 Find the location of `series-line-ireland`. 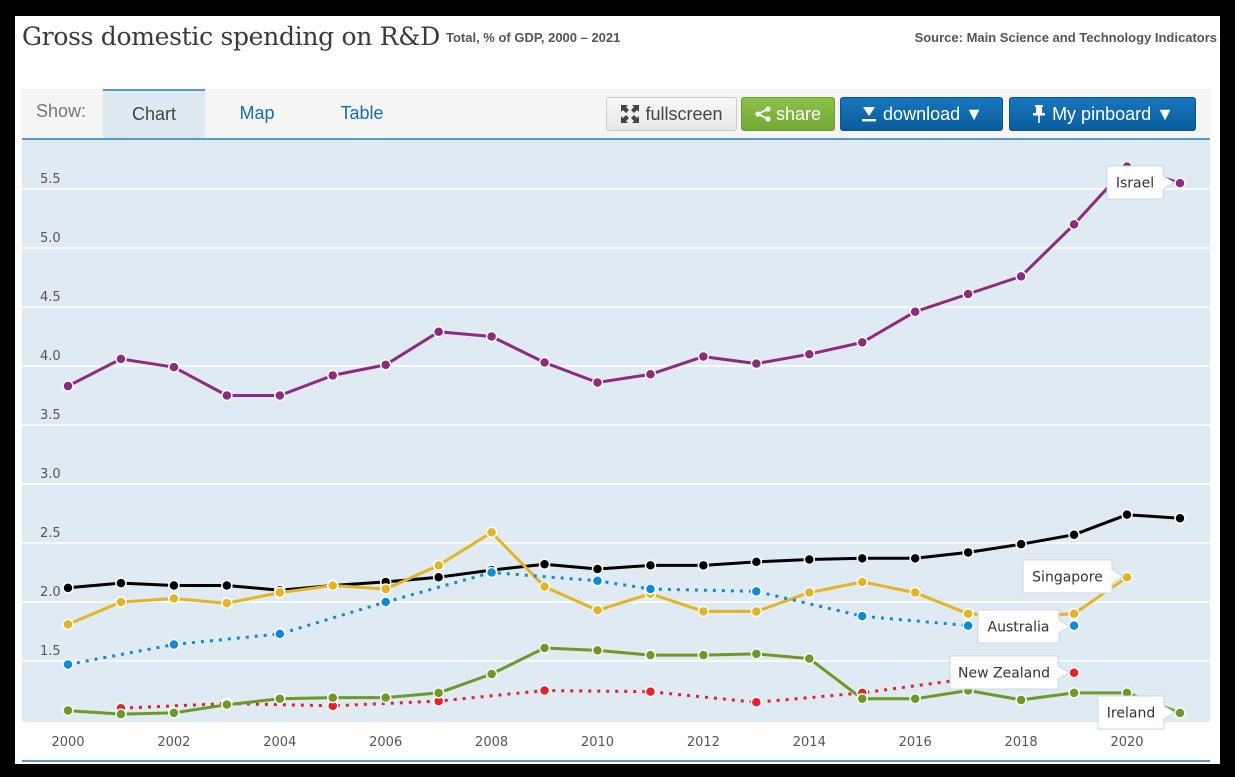

series-line-ireland is located at coordinates (624, 681).